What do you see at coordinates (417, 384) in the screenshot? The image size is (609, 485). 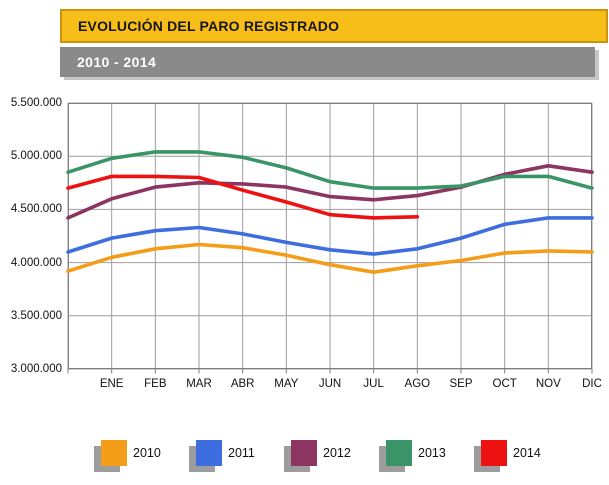 I see `x-axis-label: AGO` at bounding box center [417, 384].